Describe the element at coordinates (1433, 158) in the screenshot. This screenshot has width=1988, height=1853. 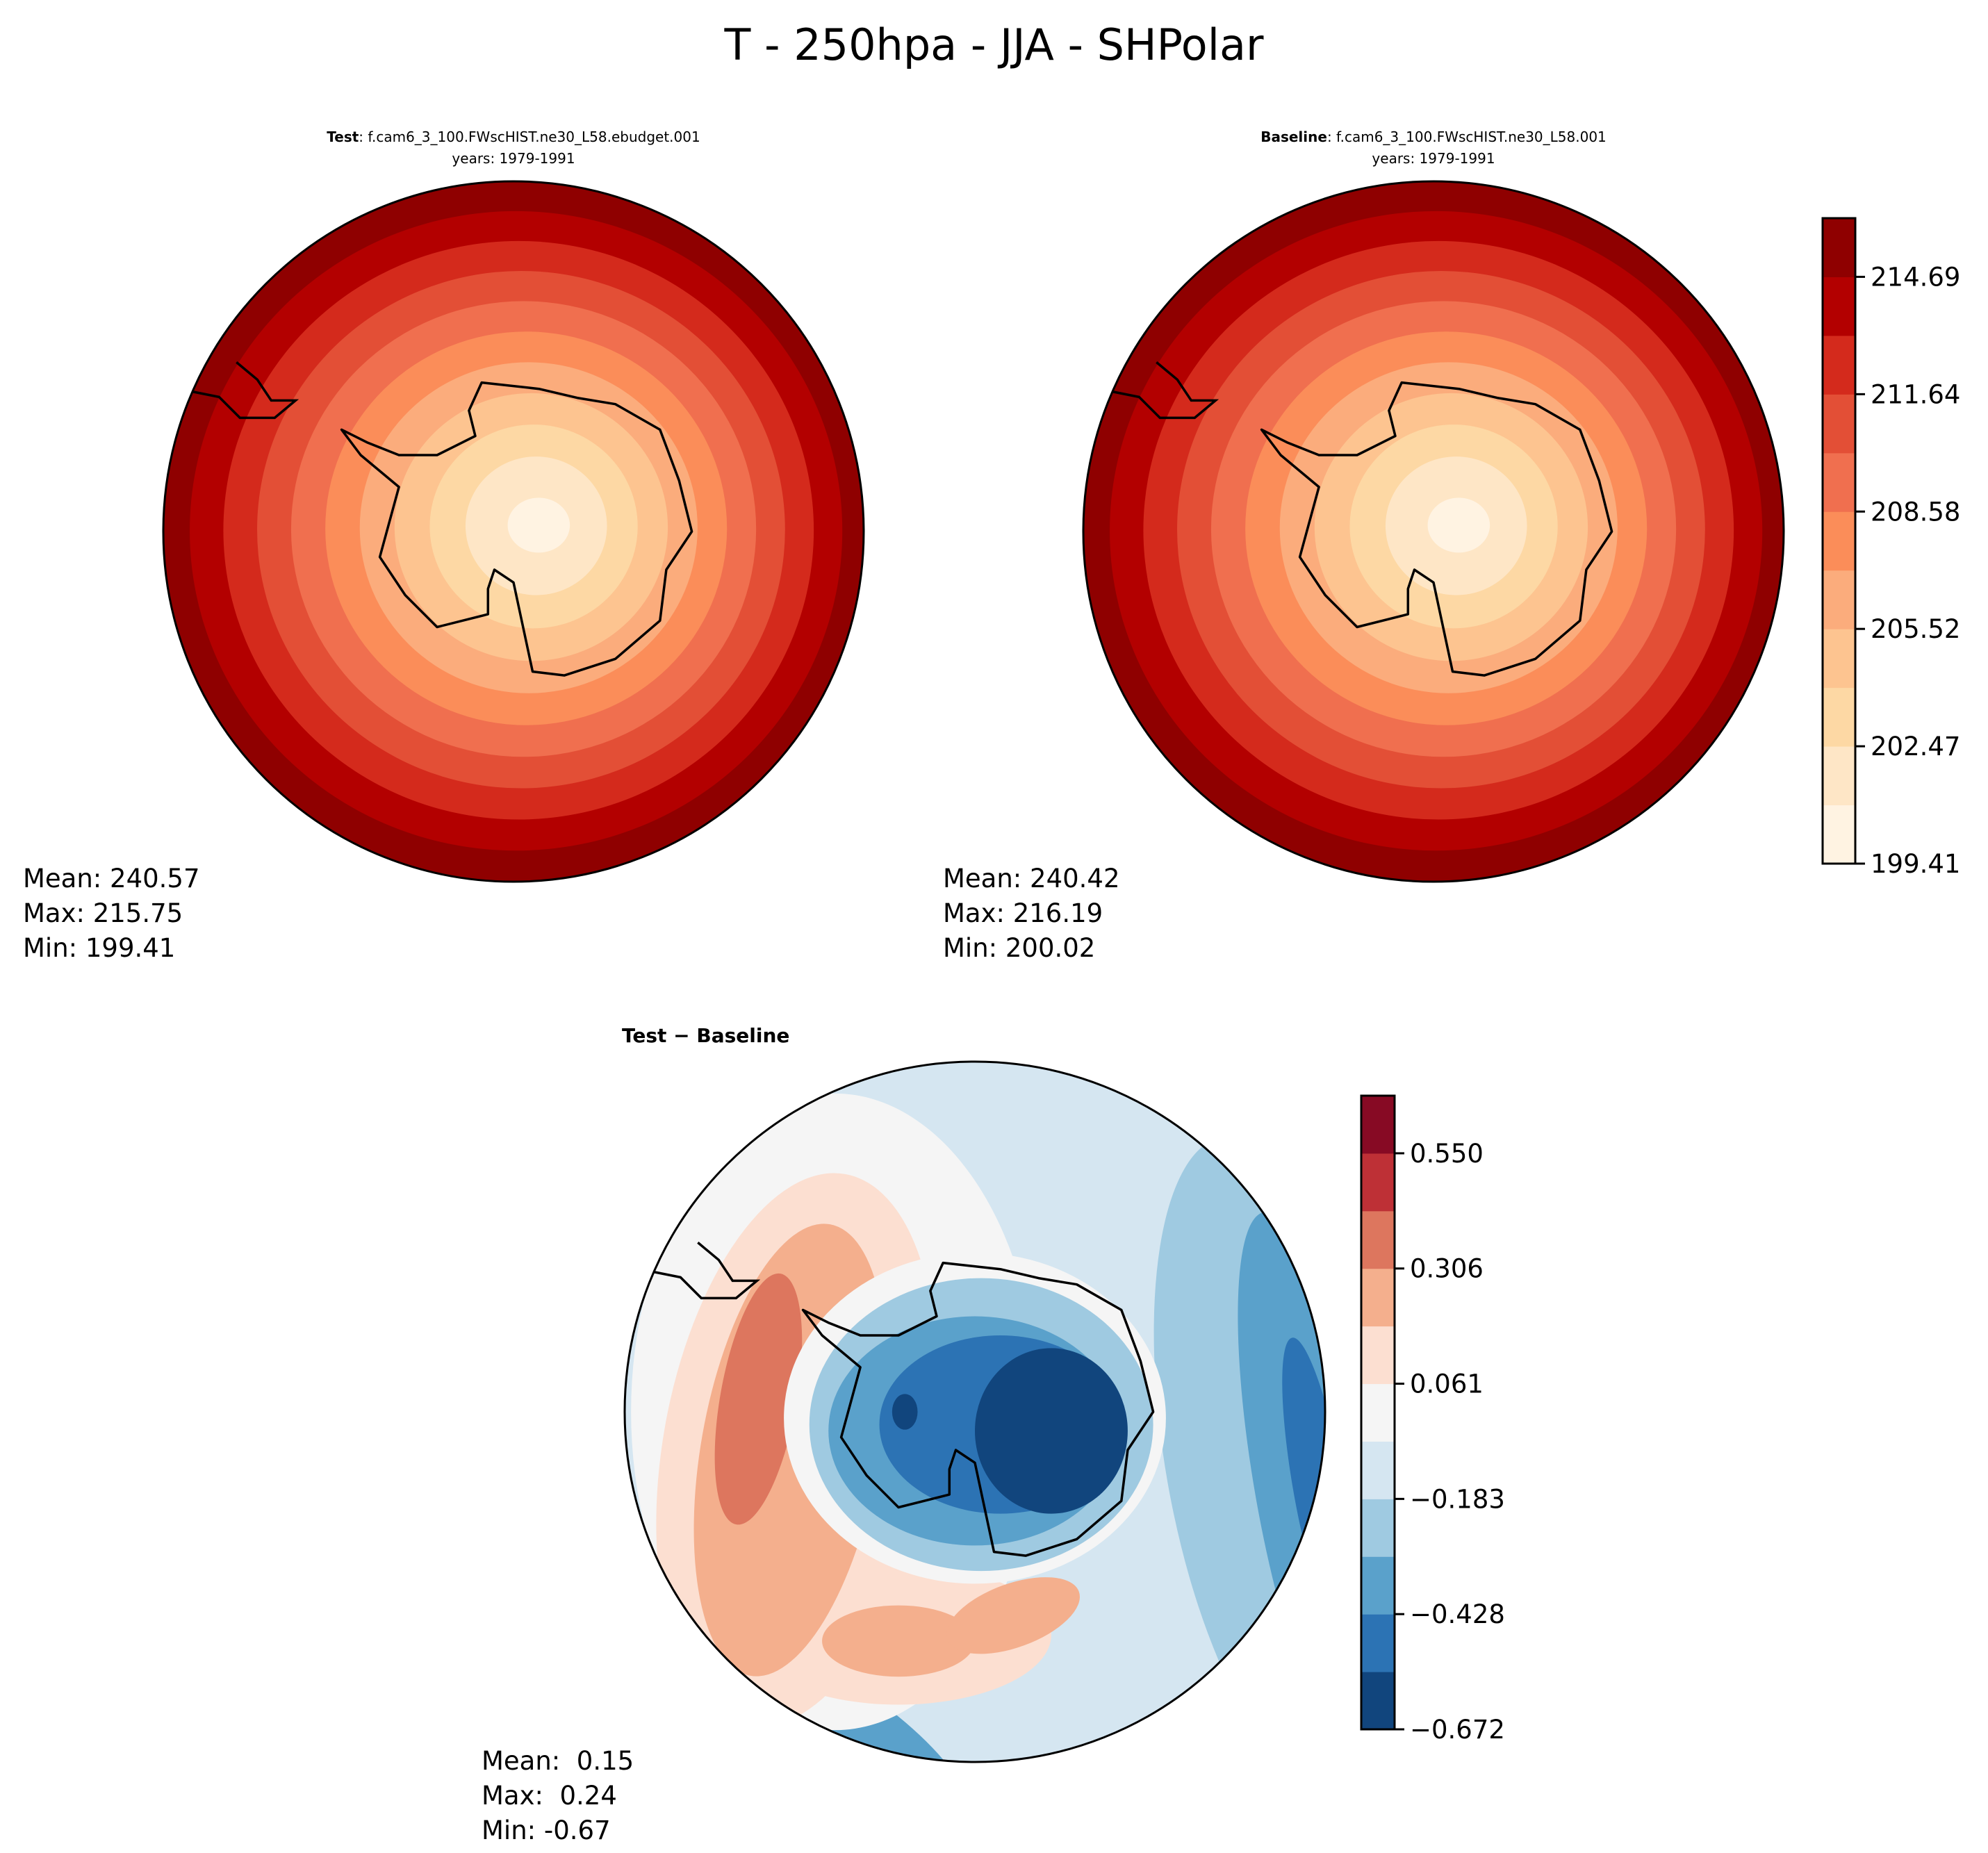
I see `baseline-years: years: 1979-1991` at that location.